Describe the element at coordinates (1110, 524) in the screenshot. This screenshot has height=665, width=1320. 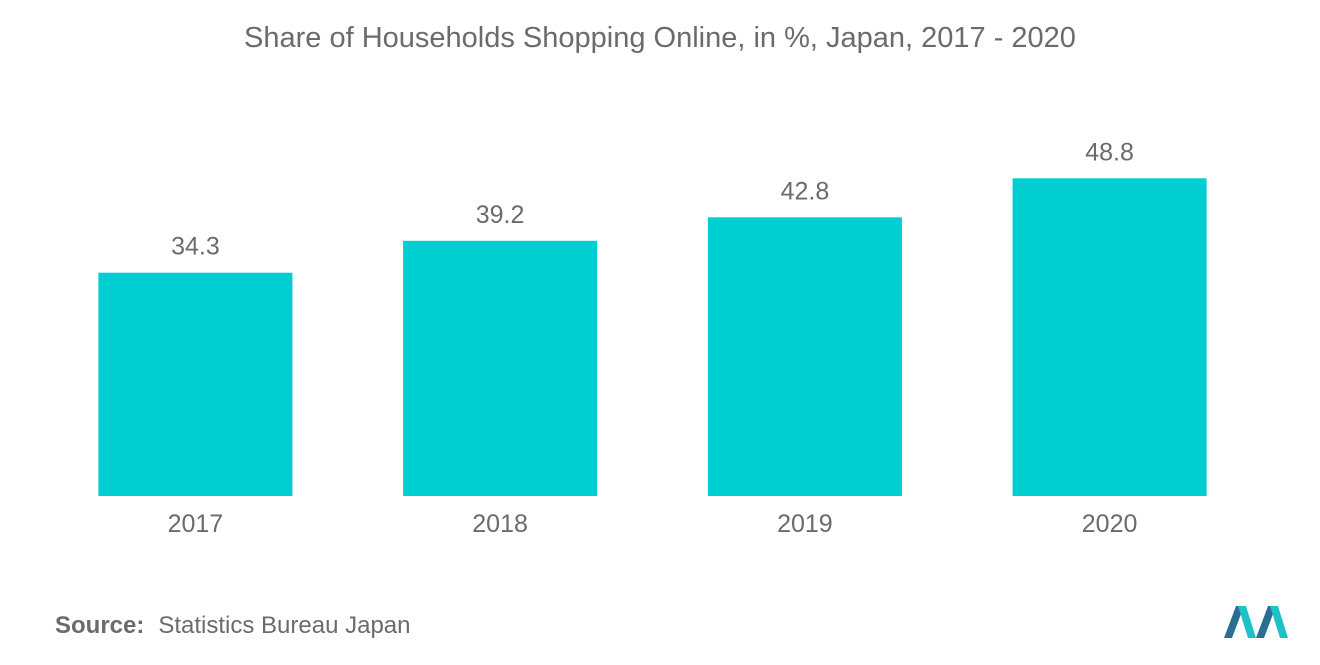
I see `x-tick-label-2020: 2020` at that location.